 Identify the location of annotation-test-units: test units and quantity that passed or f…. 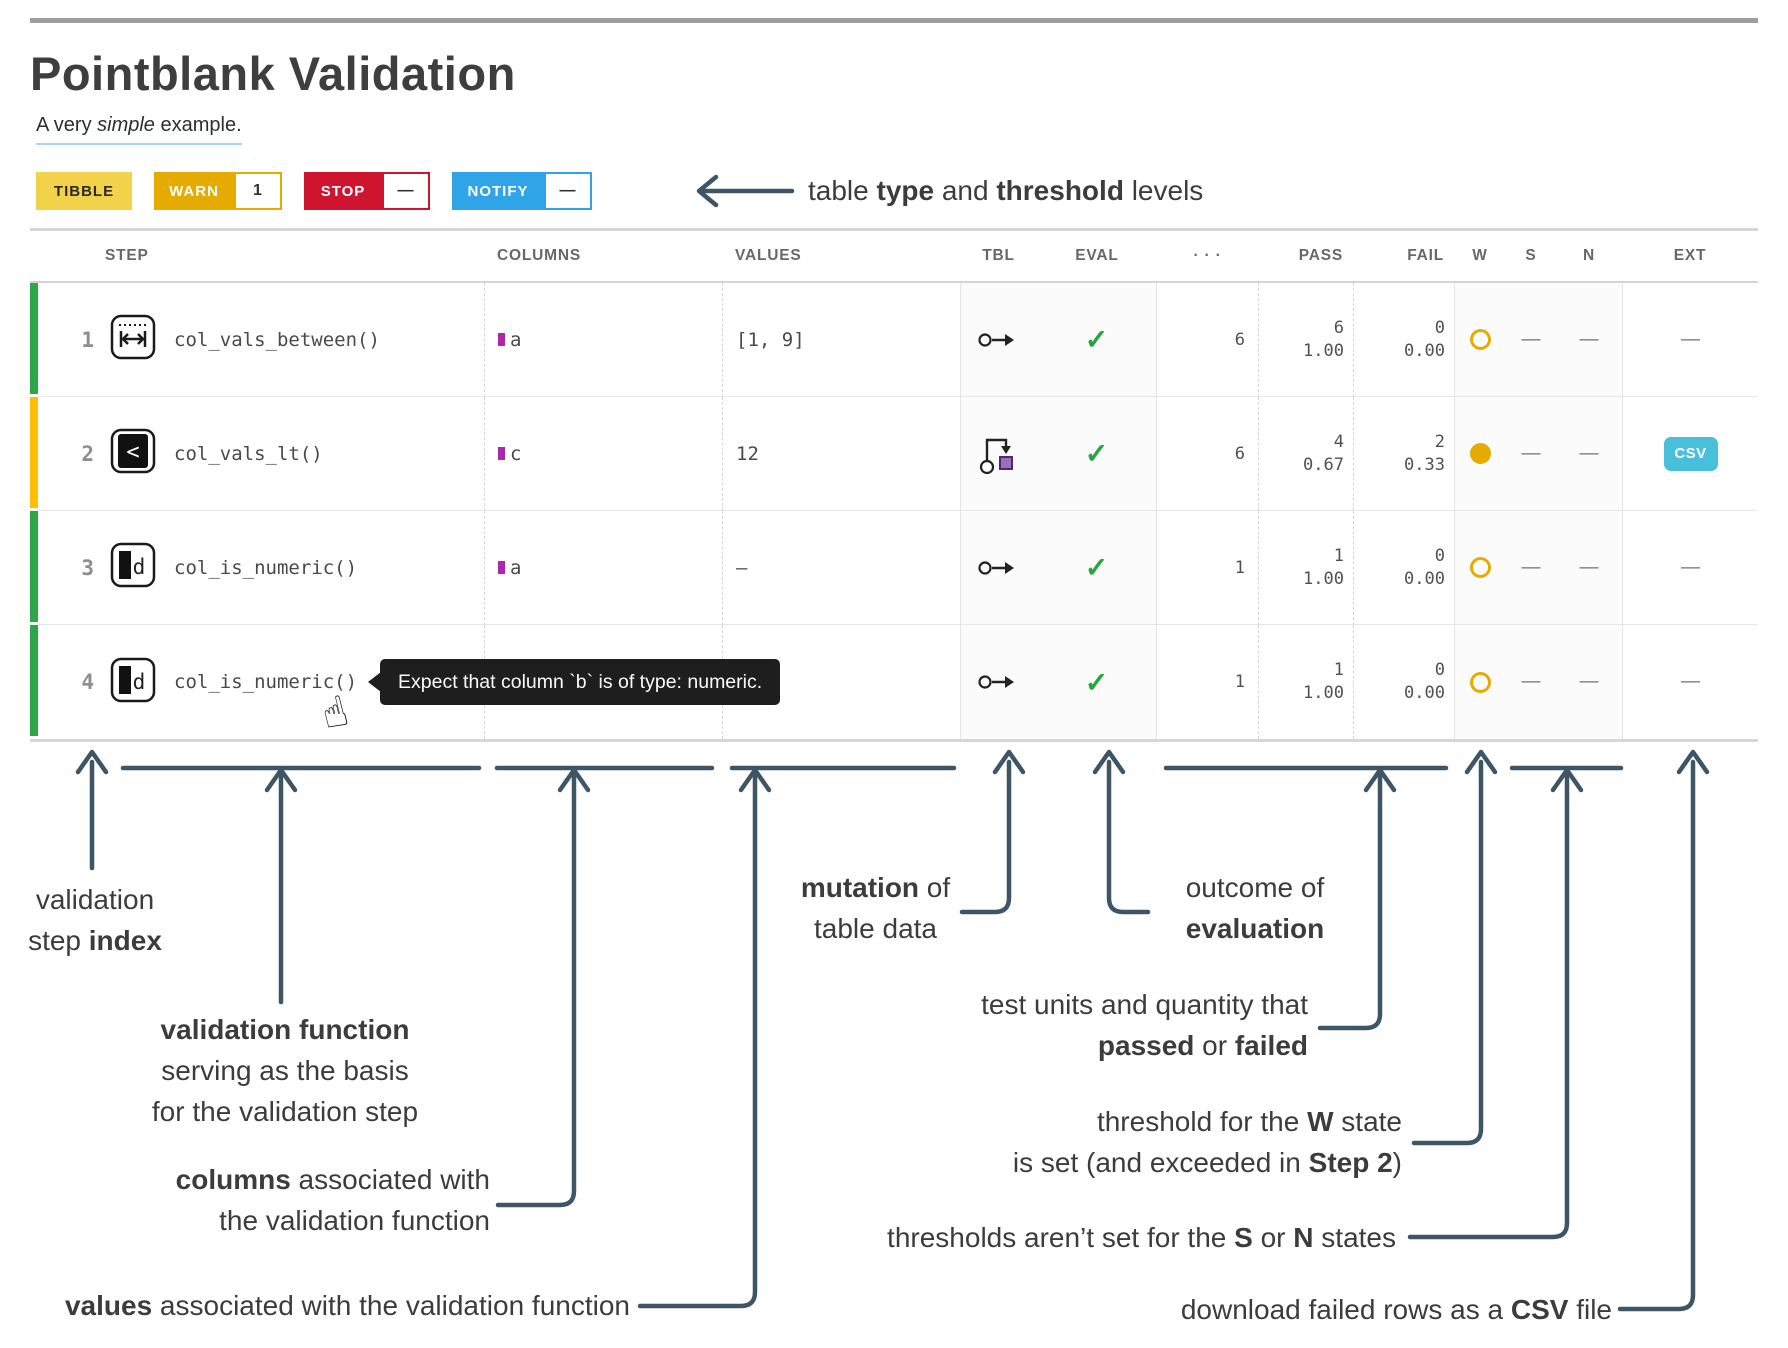
(1144, 1025).